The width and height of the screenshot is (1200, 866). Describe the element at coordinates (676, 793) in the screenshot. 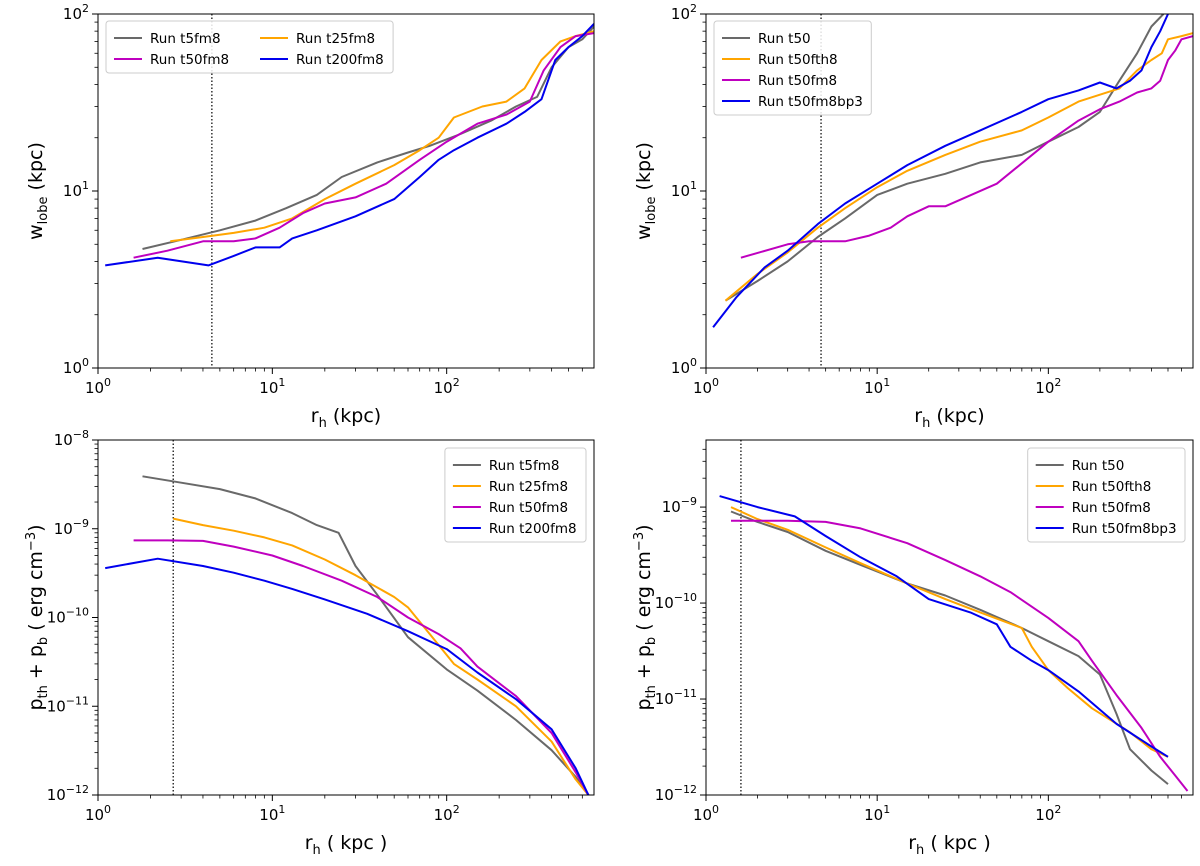

I see `y-tick-label: 10⁻¹²` at that location.